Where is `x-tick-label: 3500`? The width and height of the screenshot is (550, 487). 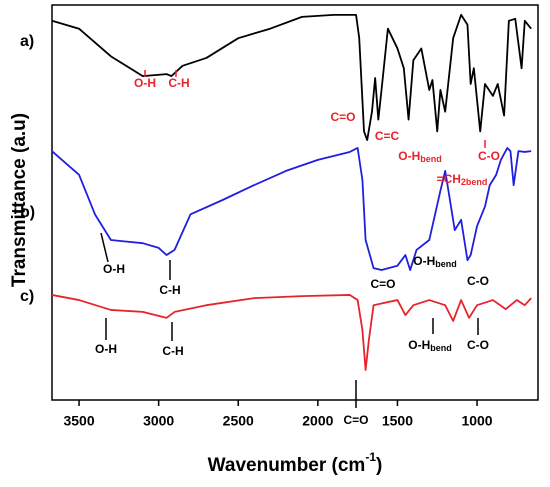 x-tick-label: 3500 is located at coordinates (78, 421).